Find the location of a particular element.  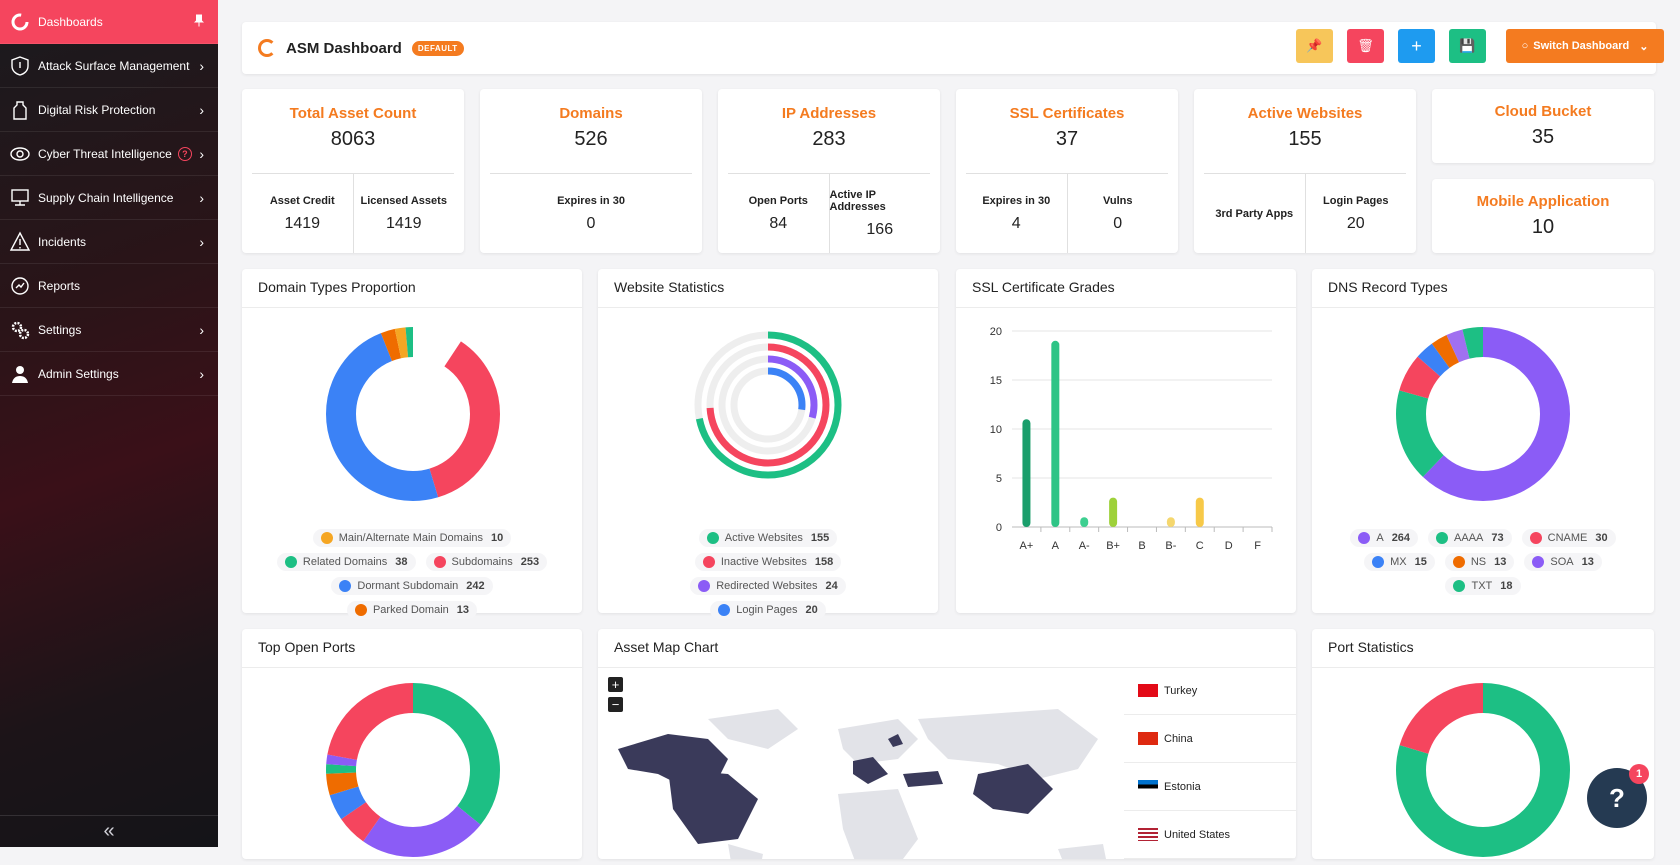

country-name: Estonia is located at coordinates (1182, 786).